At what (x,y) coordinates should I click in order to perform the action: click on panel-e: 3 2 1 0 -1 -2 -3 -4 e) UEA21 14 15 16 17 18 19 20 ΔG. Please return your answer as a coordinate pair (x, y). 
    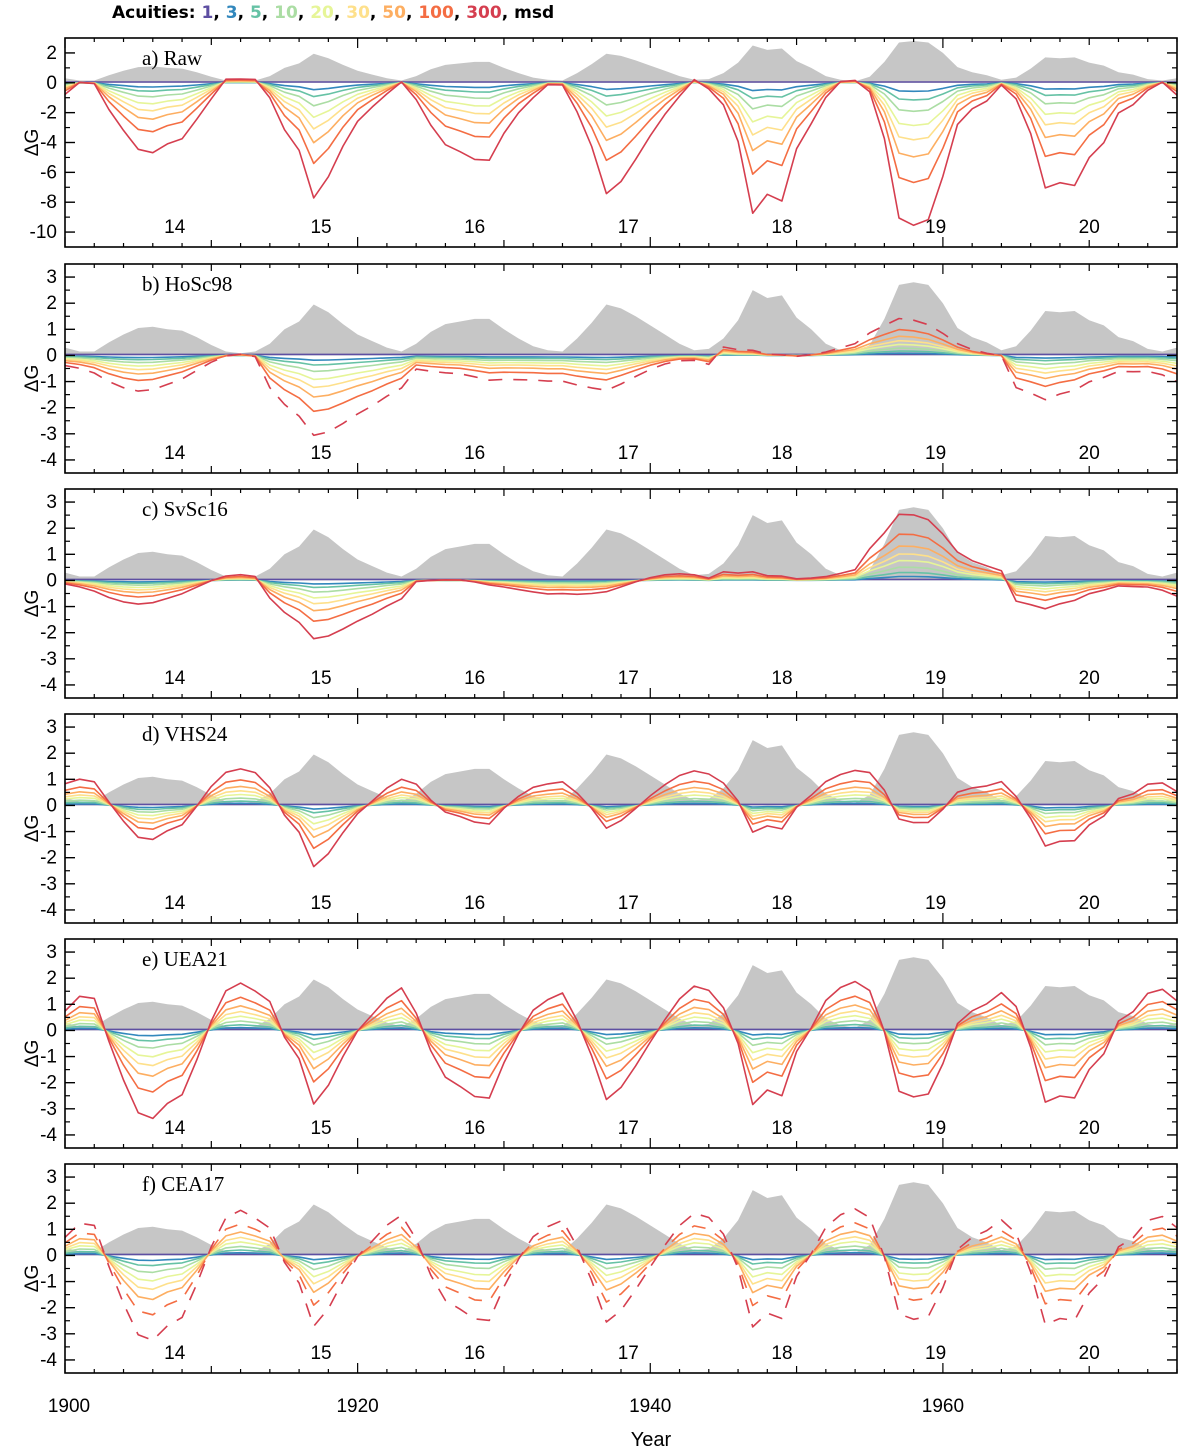
    Looking at the image, I should click on (600, 1043).